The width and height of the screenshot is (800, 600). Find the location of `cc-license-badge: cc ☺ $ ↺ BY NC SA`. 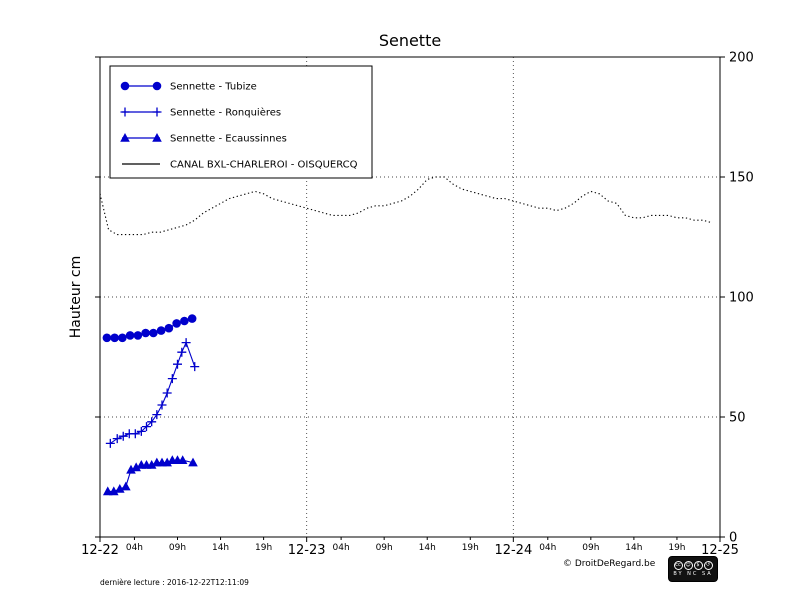

cc-license-badge: cc ☺ $ ↺ BY NC SA is located at coordinates (693, 569).